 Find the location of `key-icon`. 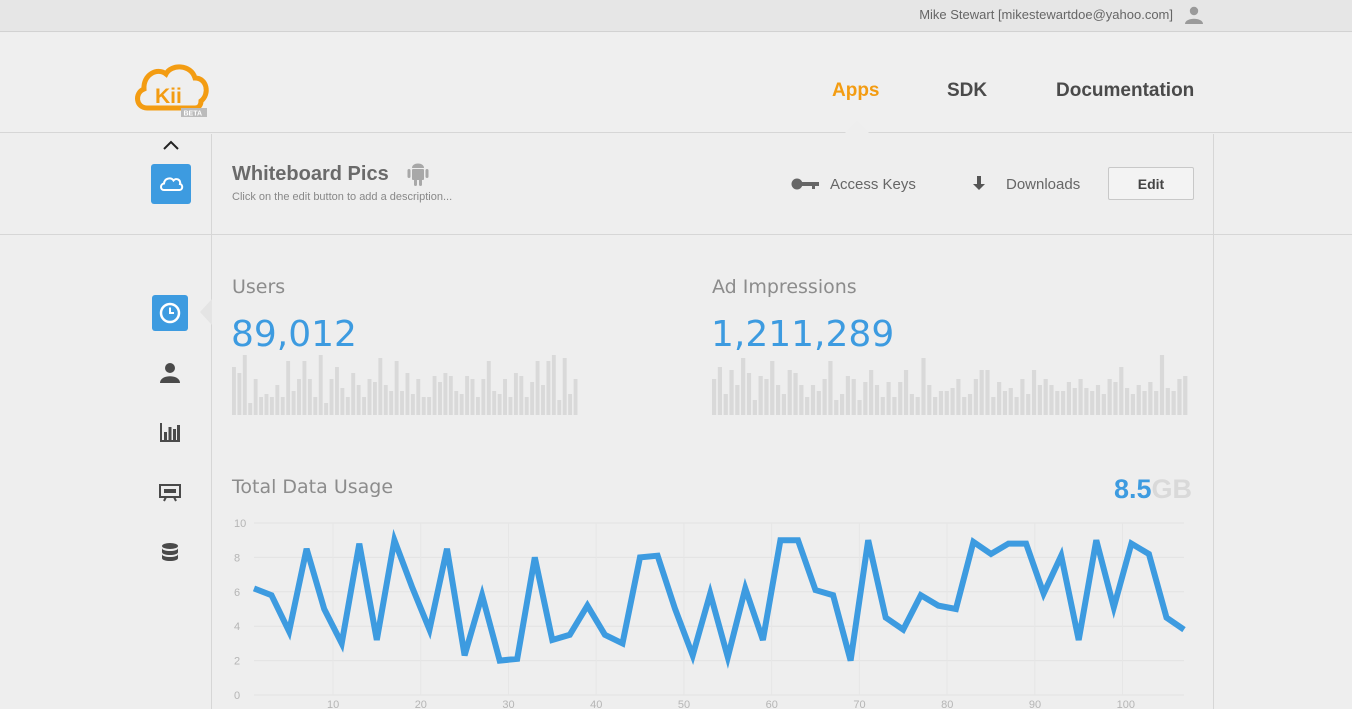

key-icon is located at coordinates (805, 184).